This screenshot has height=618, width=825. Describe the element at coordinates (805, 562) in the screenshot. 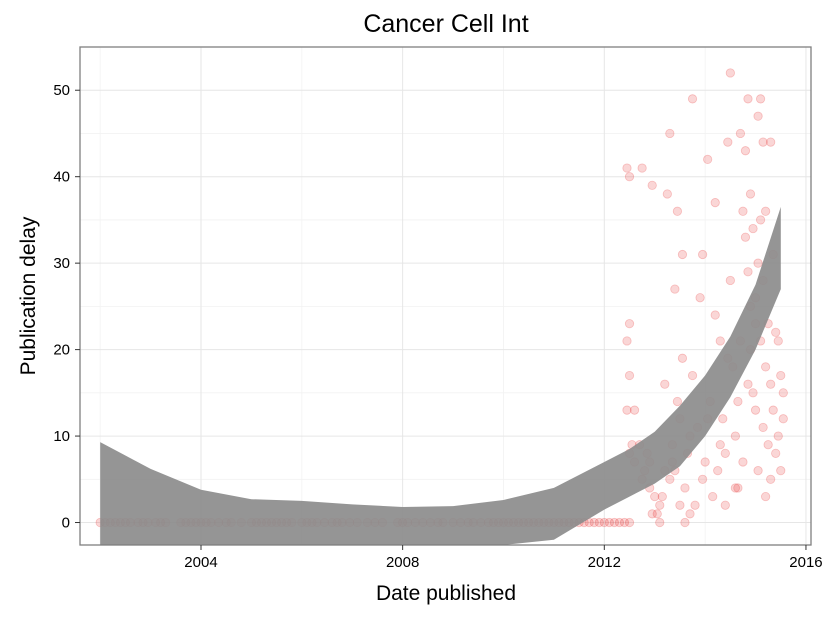

I see `x-tick-label: 2016` at that location.